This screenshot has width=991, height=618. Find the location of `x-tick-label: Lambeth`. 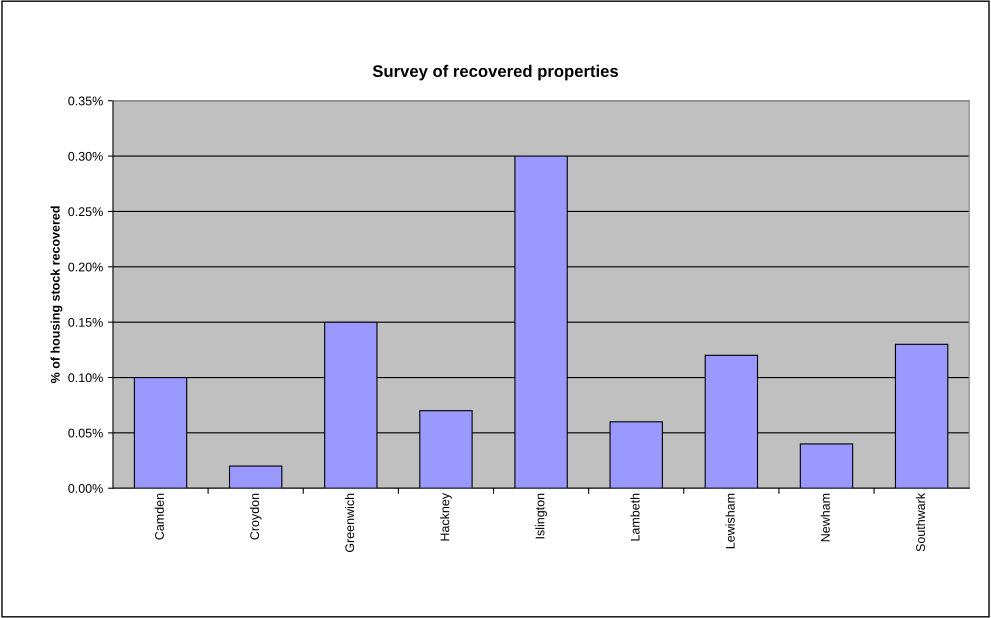

x-tick-label: Lambeth is located at coordinates (635, 517).